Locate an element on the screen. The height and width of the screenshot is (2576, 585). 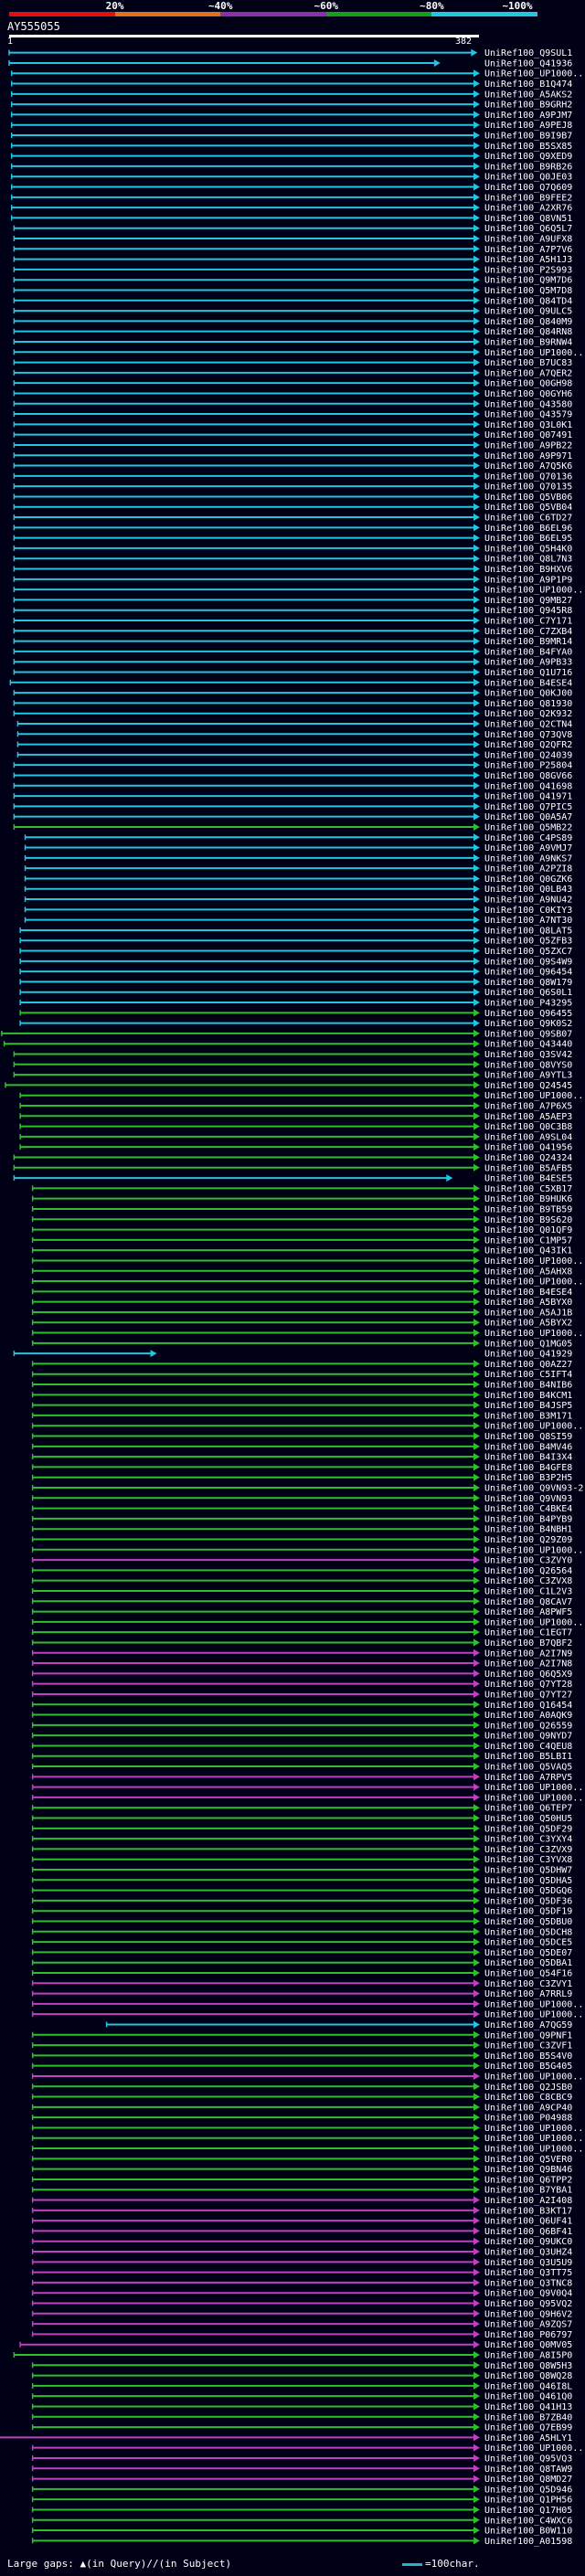
hit-label: UniRef100_Q95VQ3 is located at coordinates (528, 2459).